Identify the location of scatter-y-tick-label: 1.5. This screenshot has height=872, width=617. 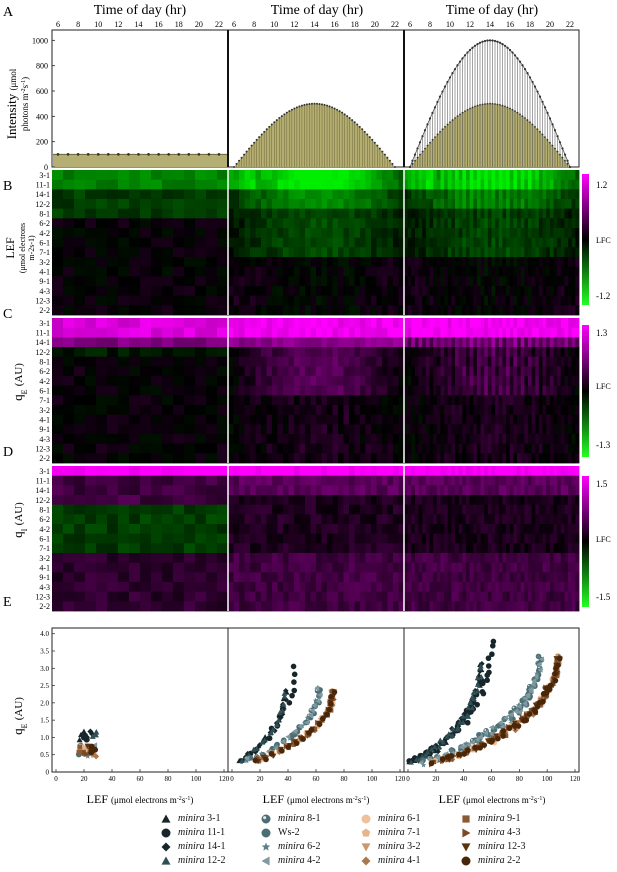
(44, 721).